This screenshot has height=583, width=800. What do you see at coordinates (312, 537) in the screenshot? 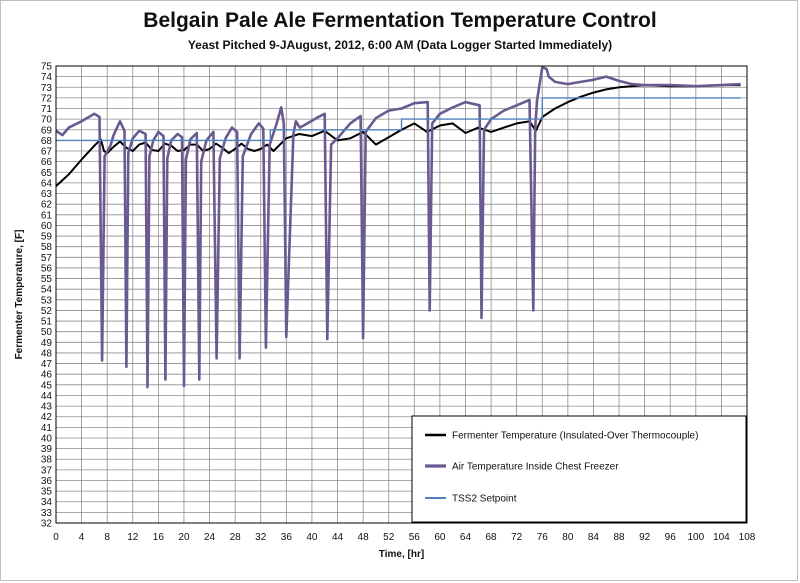
I see `x-tick-label: 40` at bounding box center [312, 537].